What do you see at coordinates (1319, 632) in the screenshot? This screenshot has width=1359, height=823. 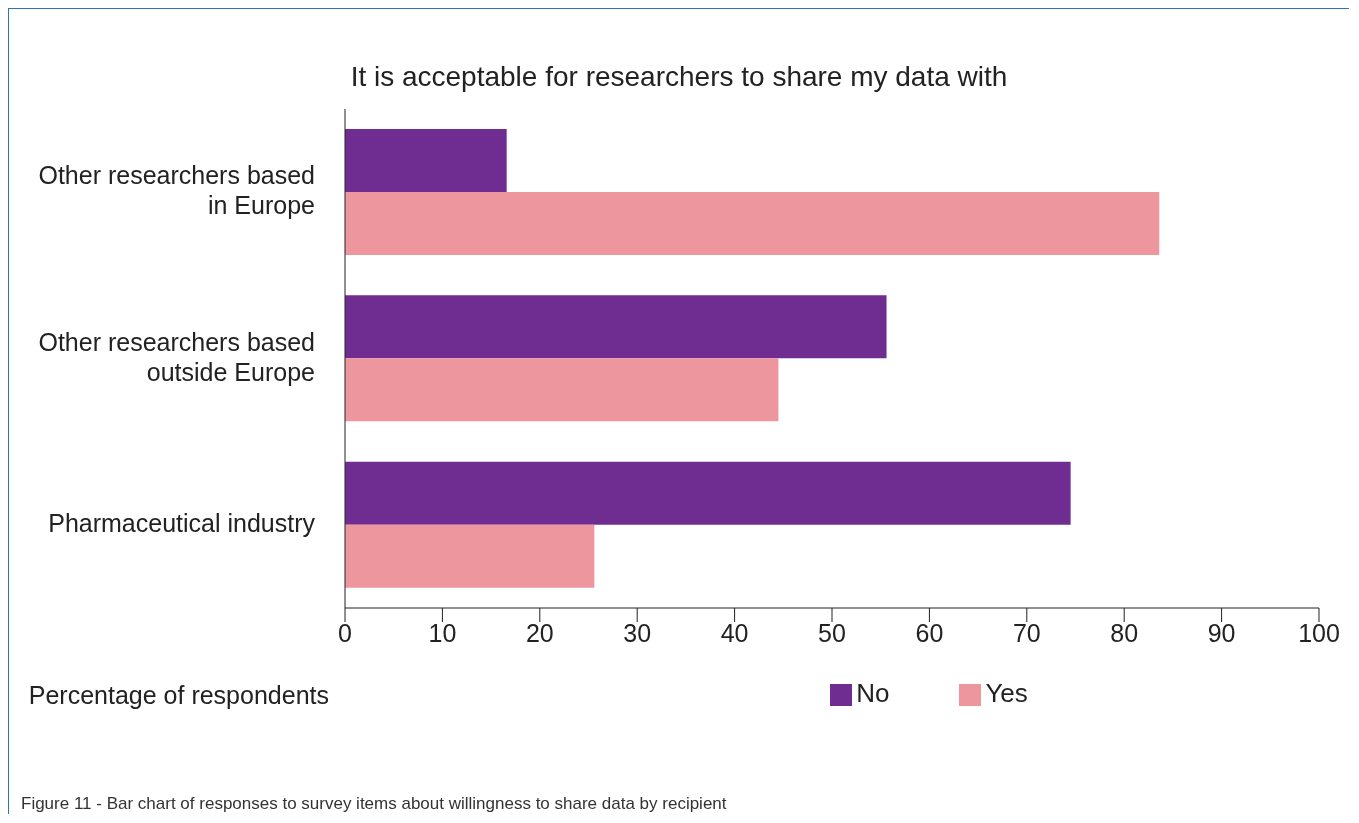 I see `x-tick-label: 100` at bounding box center [1319, 632].